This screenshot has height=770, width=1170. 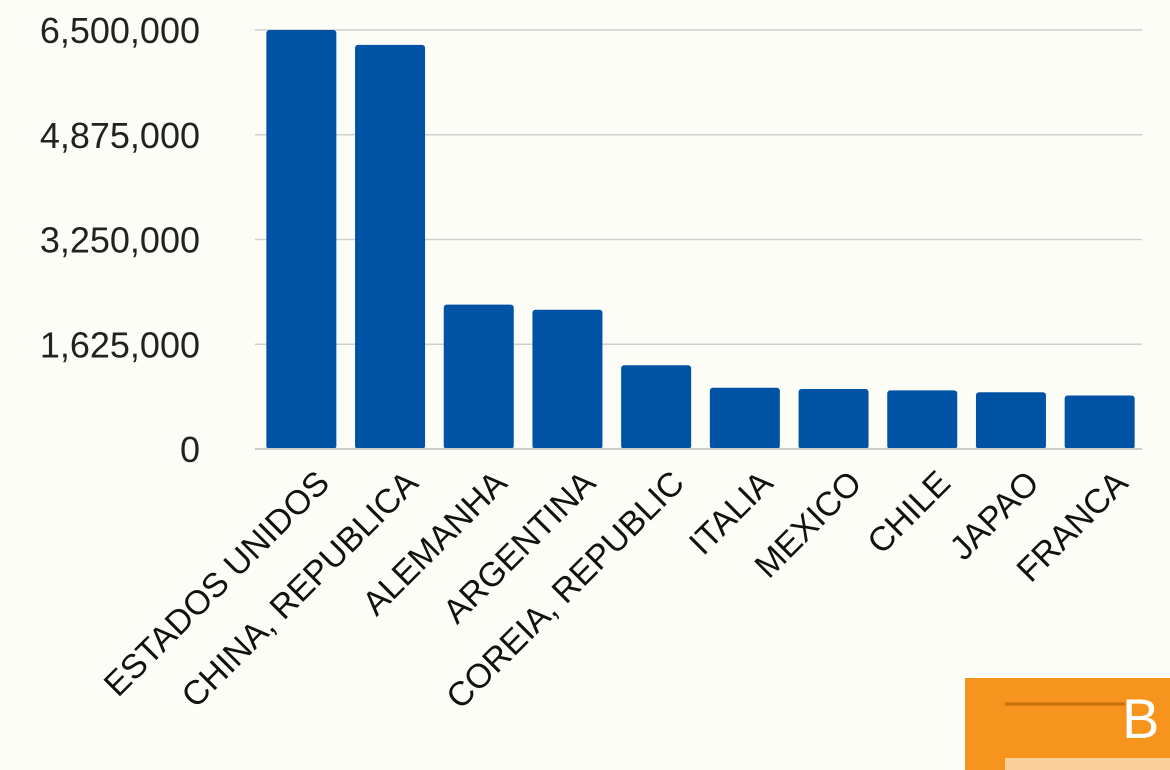 What do you see at coordinates (120, 344) in the screenshot?
I see `y-tick-label: 1,625,000` at bounding box center [120, 344].